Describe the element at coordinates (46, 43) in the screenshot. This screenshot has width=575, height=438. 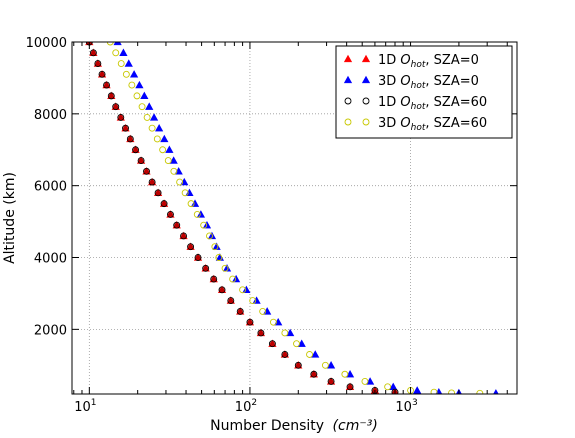
I see `y-tick-label: 10000` at that location.